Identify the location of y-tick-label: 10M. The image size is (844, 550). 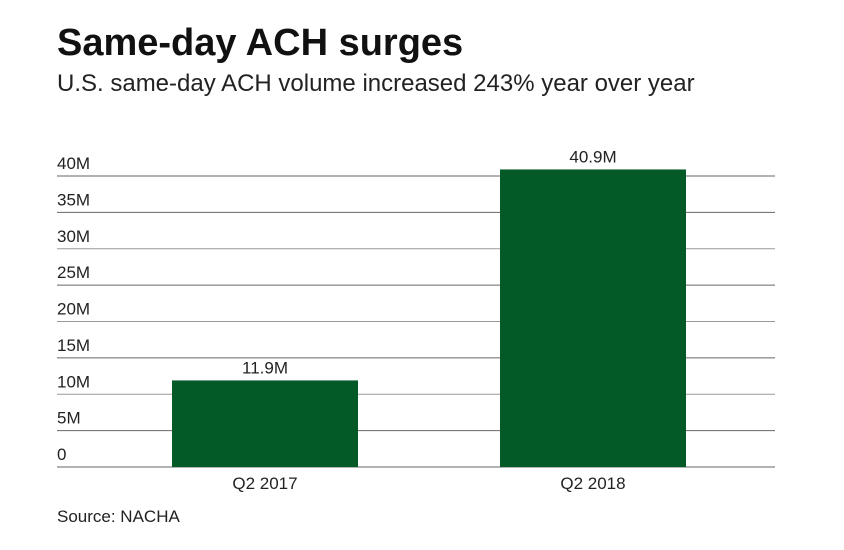
(73, 381).